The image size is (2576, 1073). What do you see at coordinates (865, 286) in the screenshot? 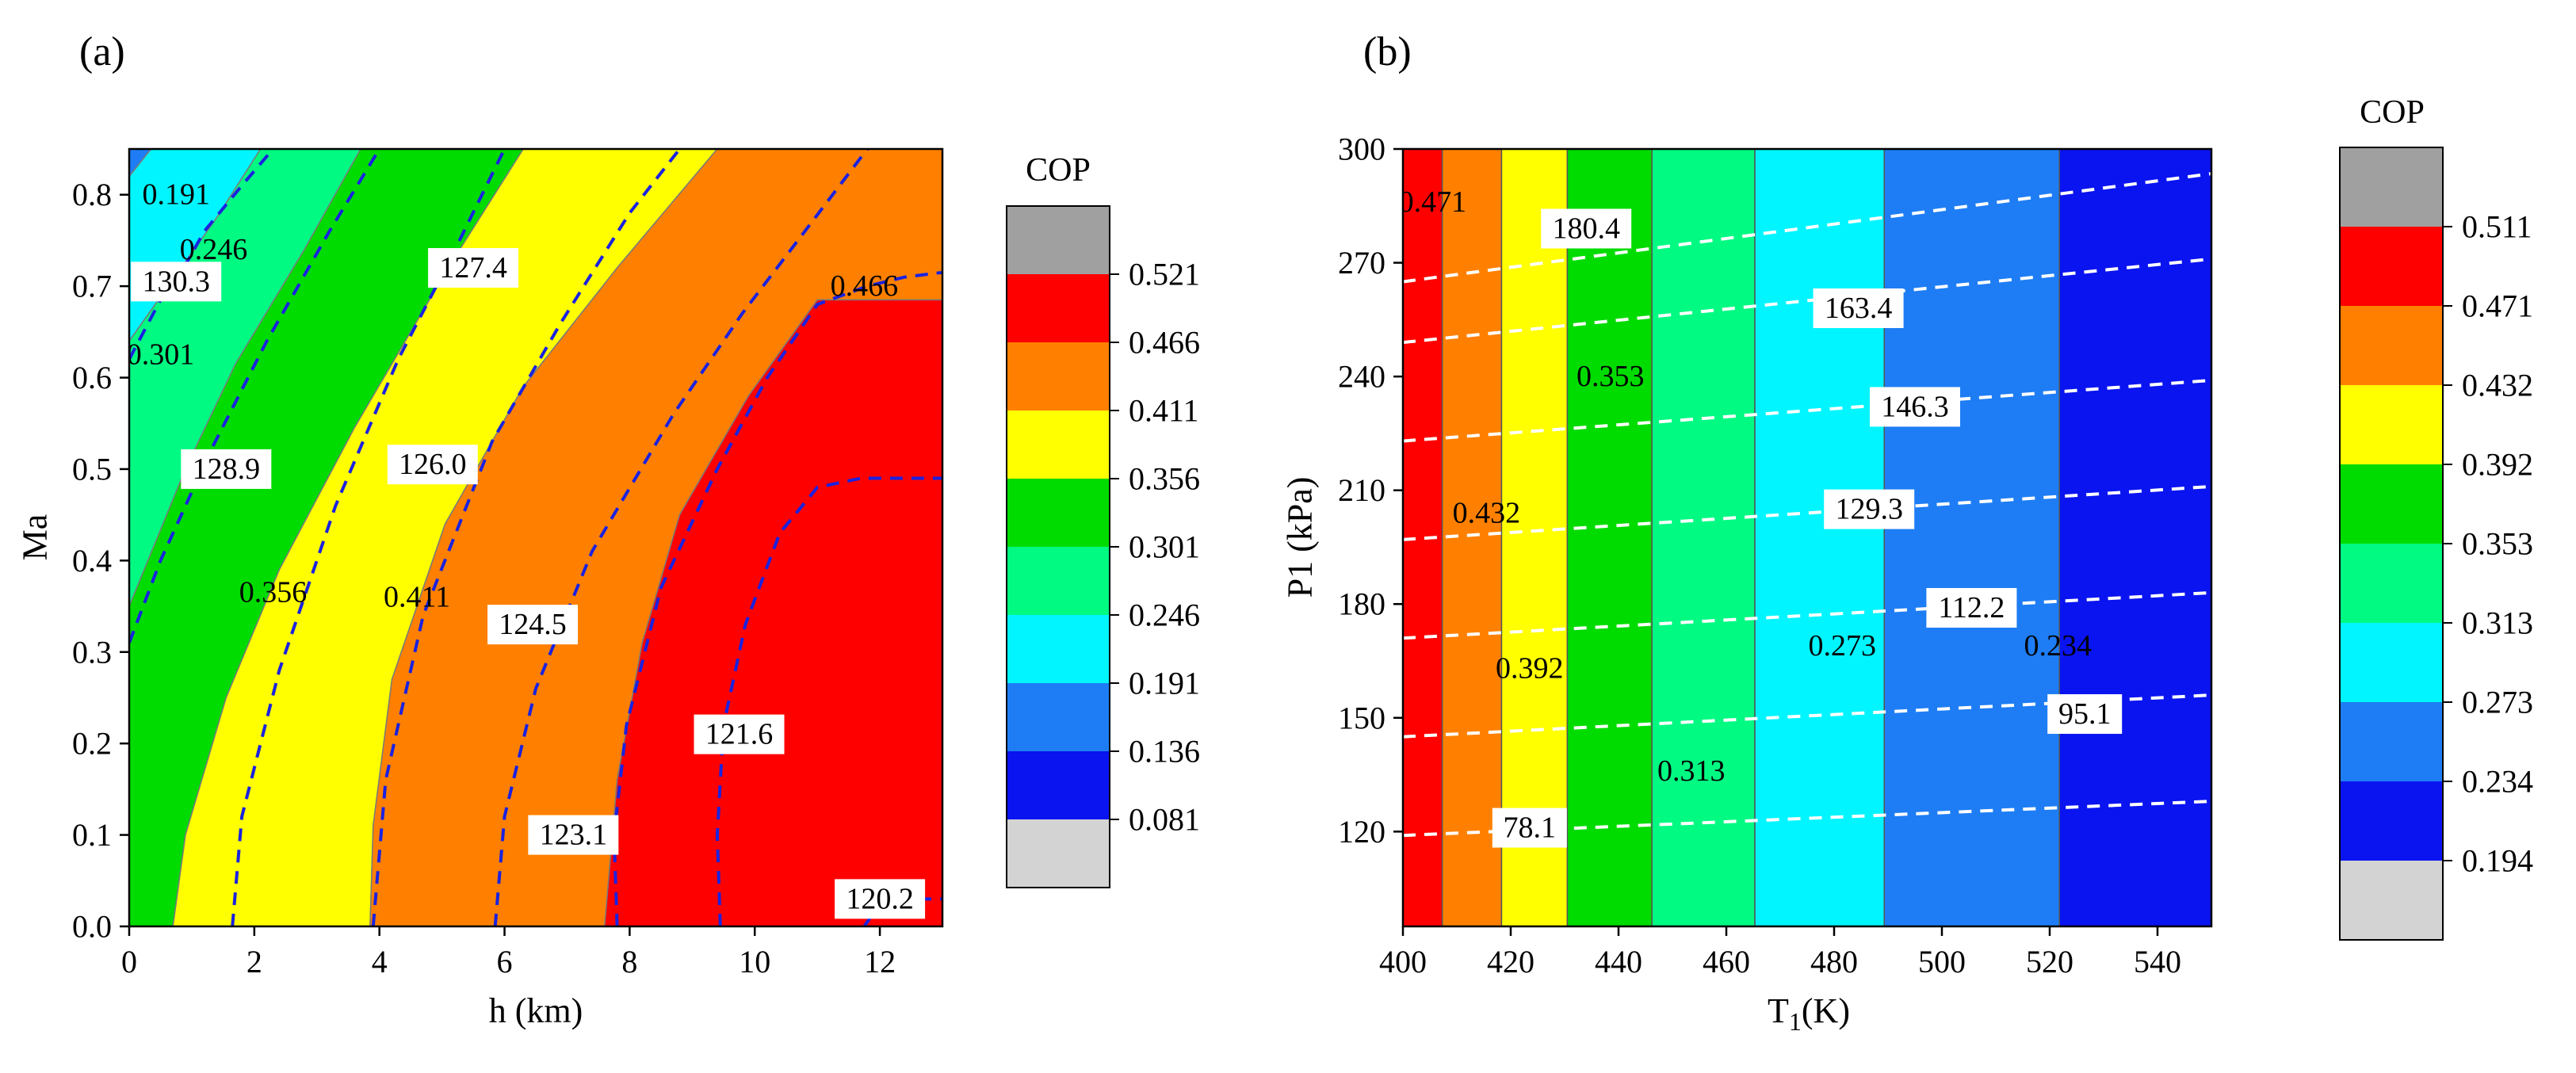
I see `contour-label: 0.466` at bounding box center [865, 286].